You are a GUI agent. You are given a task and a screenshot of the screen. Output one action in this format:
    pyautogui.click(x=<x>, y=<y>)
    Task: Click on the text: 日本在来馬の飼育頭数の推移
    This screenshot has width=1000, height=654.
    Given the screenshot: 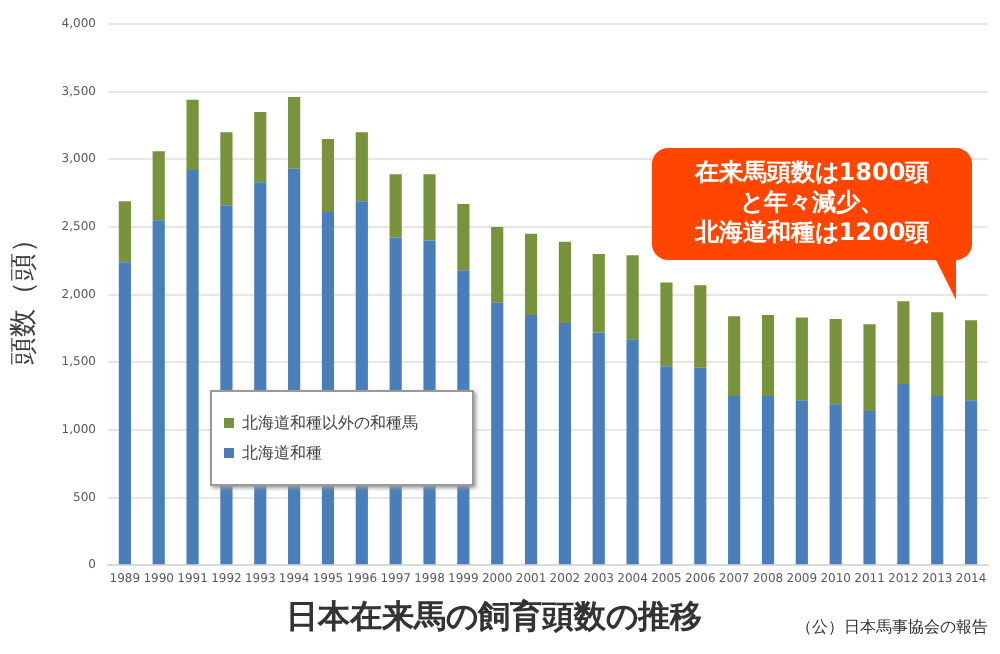 What is the action you would take?
    pyautogui.click(x=494, y=616)
    